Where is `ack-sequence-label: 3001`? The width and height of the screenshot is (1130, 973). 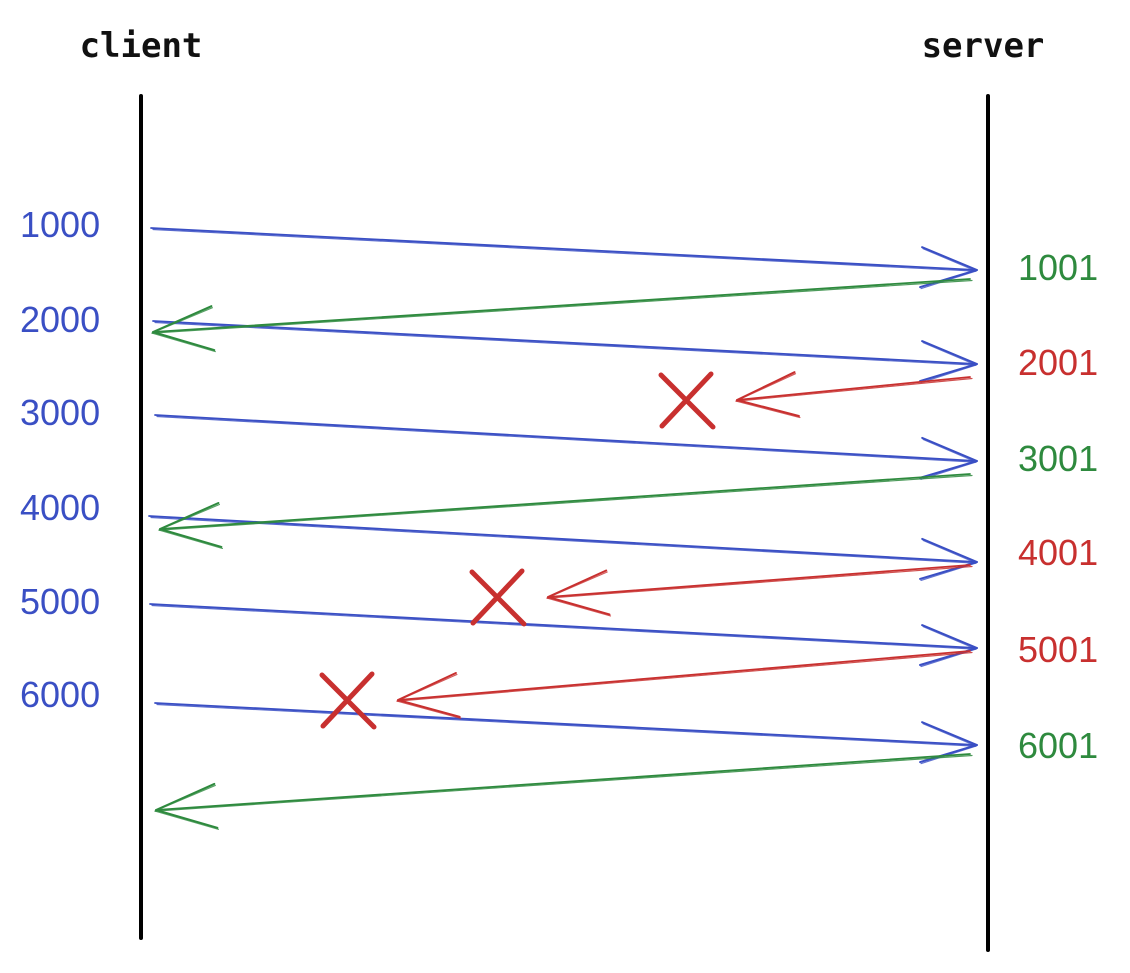
ack-sequence-label: 3001 is located at coordinates (1058, 458).